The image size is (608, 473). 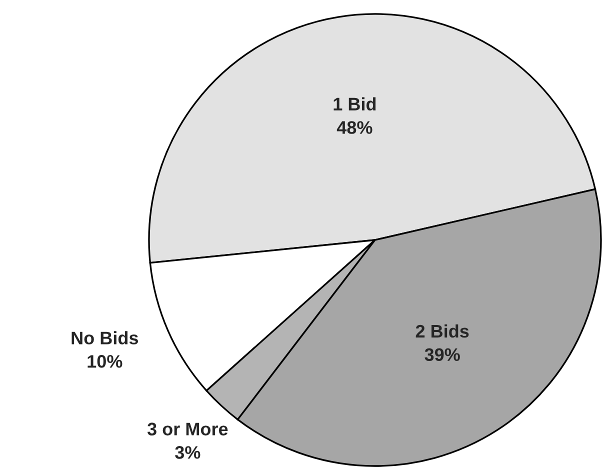 I want to click on data-label: 48%, so click(x=354, y=127).